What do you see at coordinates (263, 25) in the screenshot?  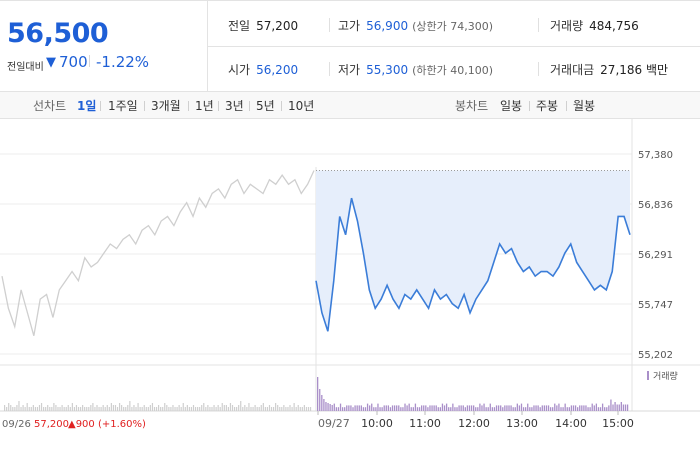 I see `prev-close: 전일 57,200` at bounding box center [263, 25].